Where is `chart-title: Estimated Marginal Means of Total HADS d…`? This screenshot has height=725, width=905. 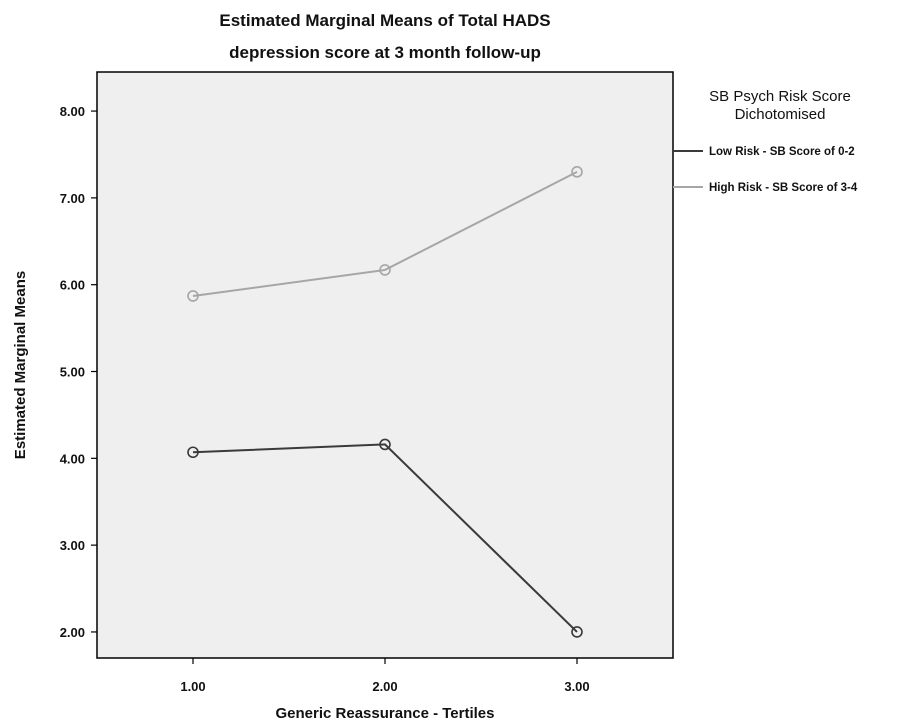
chart-title: Estimated Marginal Means of Total HADS d… is located at coordinates (384, 36).